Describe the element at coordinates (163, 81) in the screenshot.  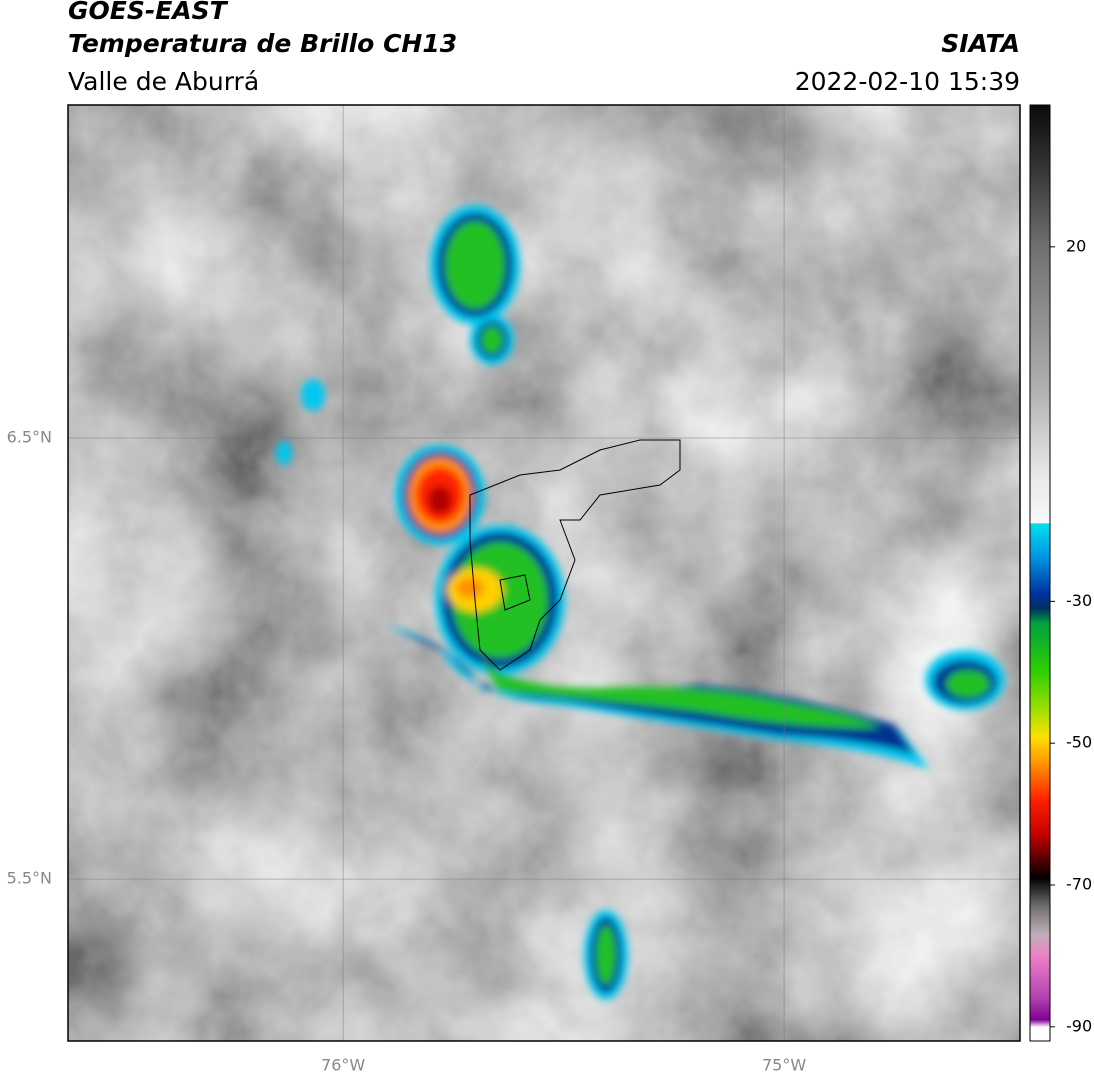
I see `region: Valle de Aburrá` at that location.